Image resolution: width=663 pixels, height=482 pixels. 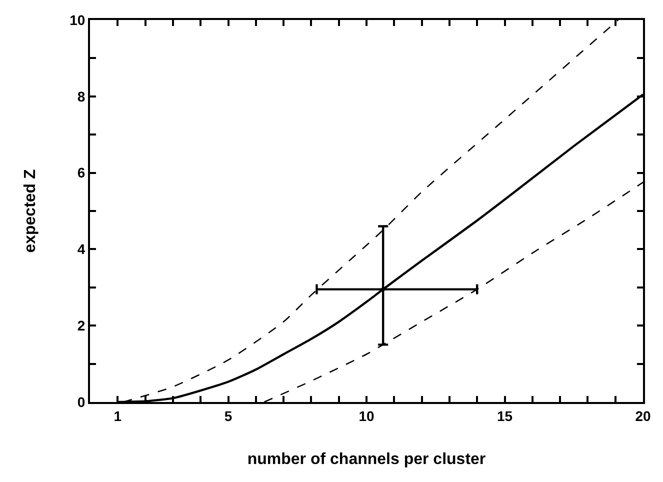 What do you see at coordinates (228, 416) in the screenshot?
I see `x-tick-label: 5` at bounding box center [228, 416].